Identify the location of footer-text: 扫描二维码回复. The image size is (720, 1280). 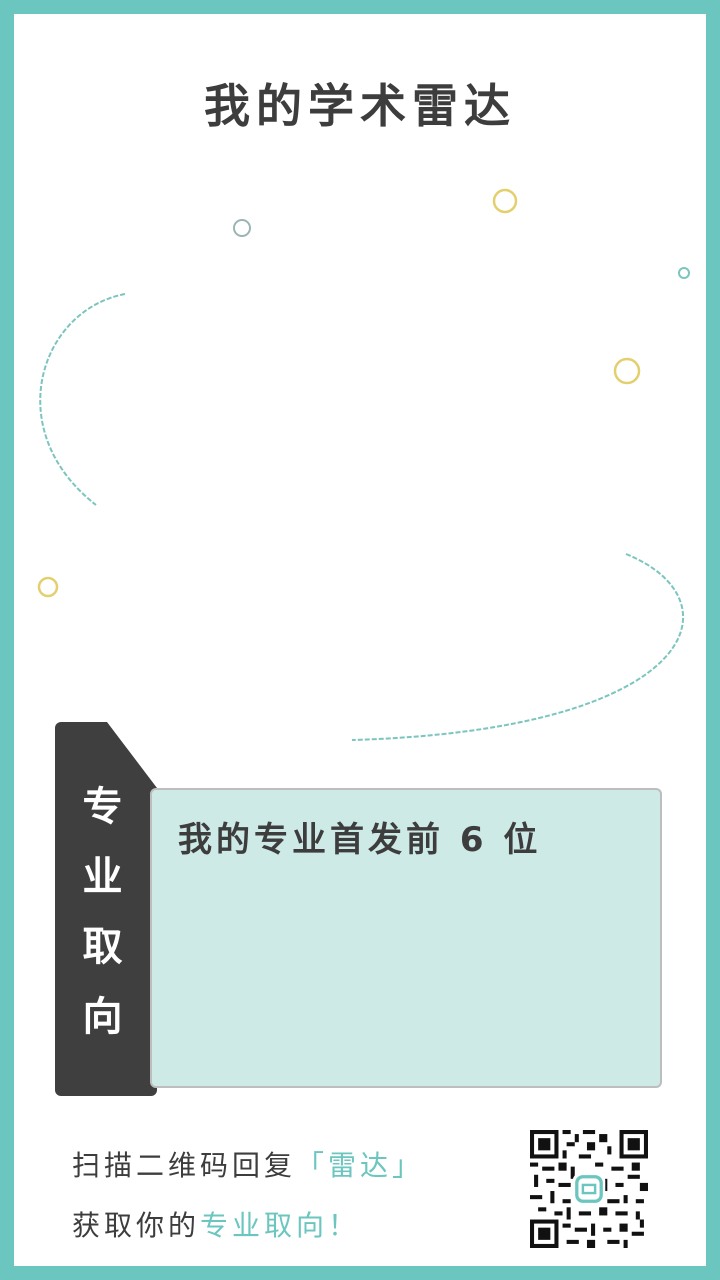
(184, 1165).